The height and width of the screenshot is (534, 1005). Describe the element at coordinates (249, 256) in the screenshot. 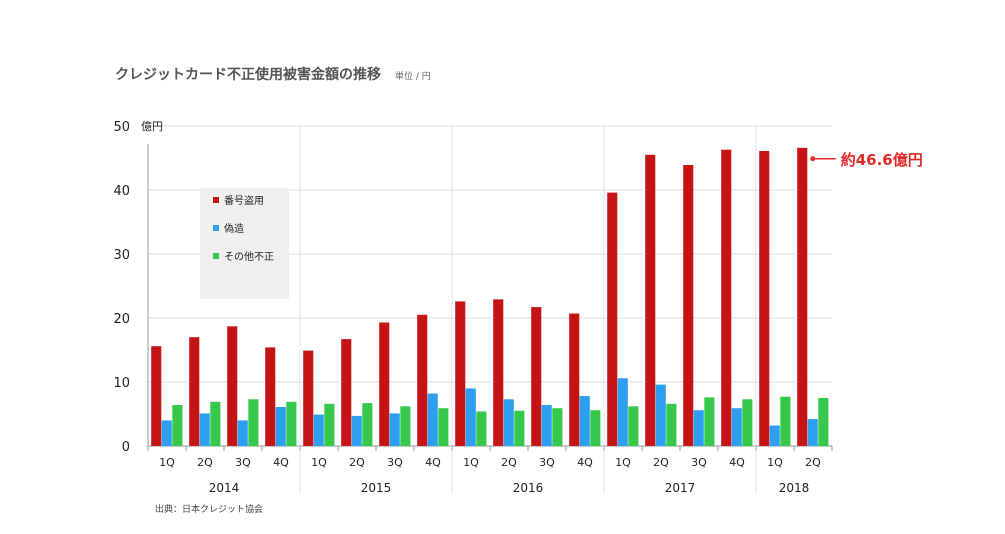

I see `legend-label: その他不正` at that location.